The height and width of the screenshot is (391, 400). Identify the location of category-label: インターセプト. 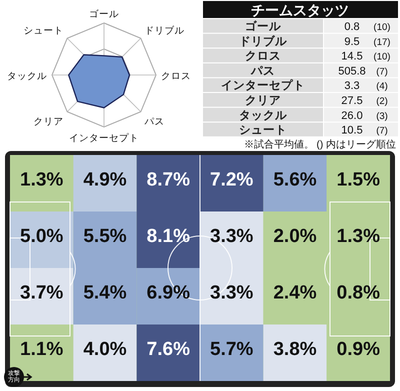
(263, 85).